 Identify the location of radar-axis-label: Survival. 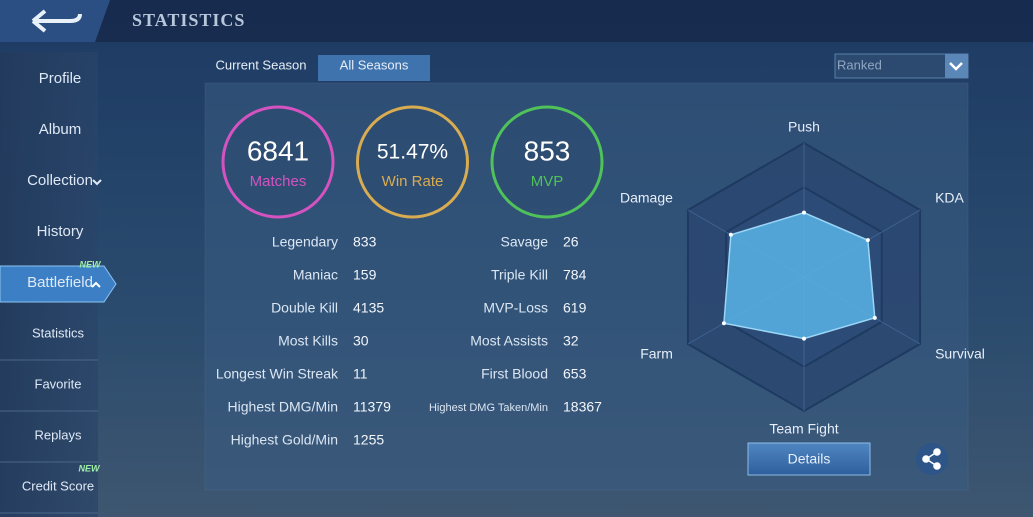
(960, 354).